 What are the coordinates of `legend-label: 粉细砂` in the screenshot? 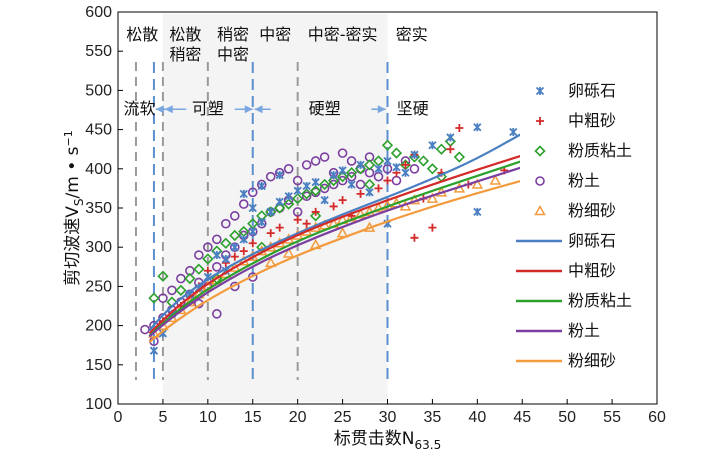 It's located at (592, 360).